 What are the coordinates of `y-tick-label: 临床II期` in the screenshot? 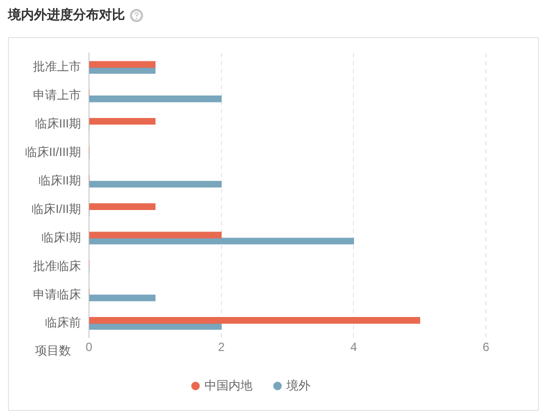 It's located at (60, 180).